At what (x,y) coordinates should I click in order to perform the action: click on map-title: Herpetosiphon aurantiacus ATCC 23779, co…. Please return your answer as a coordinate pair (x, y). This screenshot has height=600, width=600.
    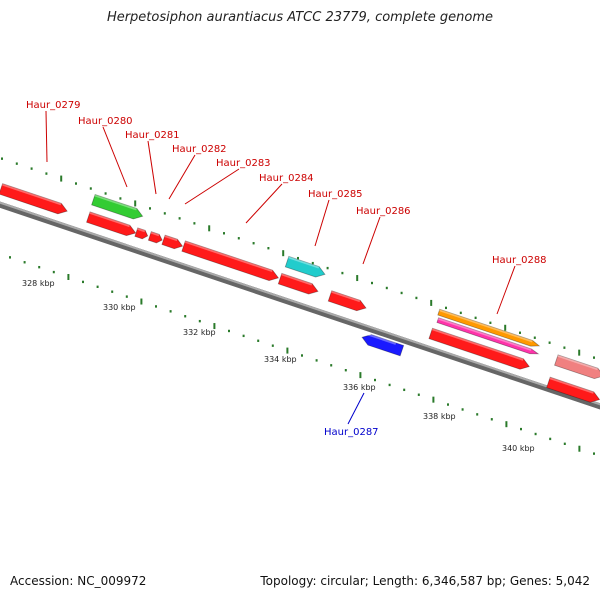
    Looking at the image, I should click on (300, 17).